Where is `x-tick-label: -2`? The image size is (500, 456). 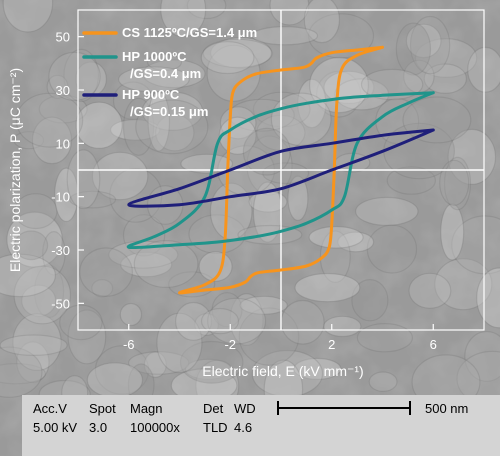 x-tick-label: -2 is located at coordinates (230, 344).